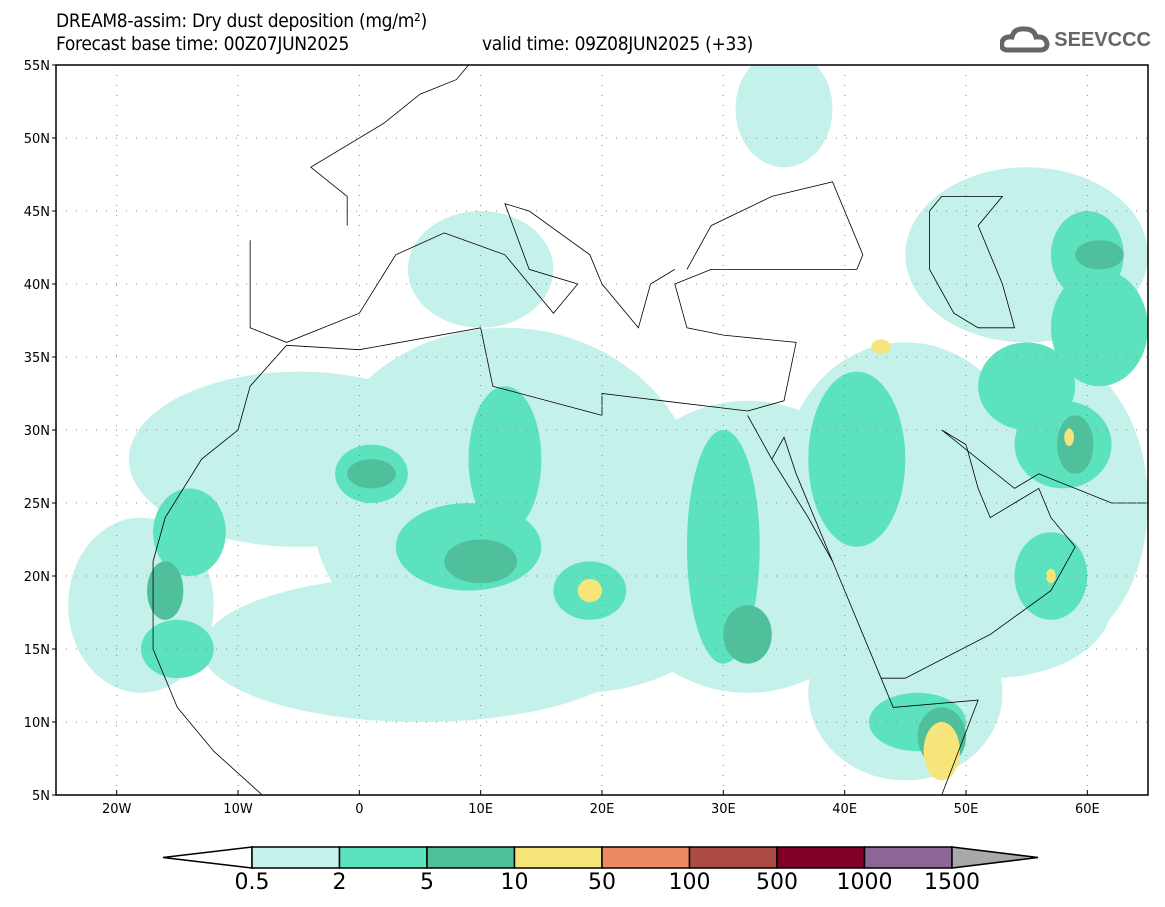  What do you see at coordinates (37, 212) in the screenshot?
I see `lat-label: 45N` at bounding box center [37, 212].